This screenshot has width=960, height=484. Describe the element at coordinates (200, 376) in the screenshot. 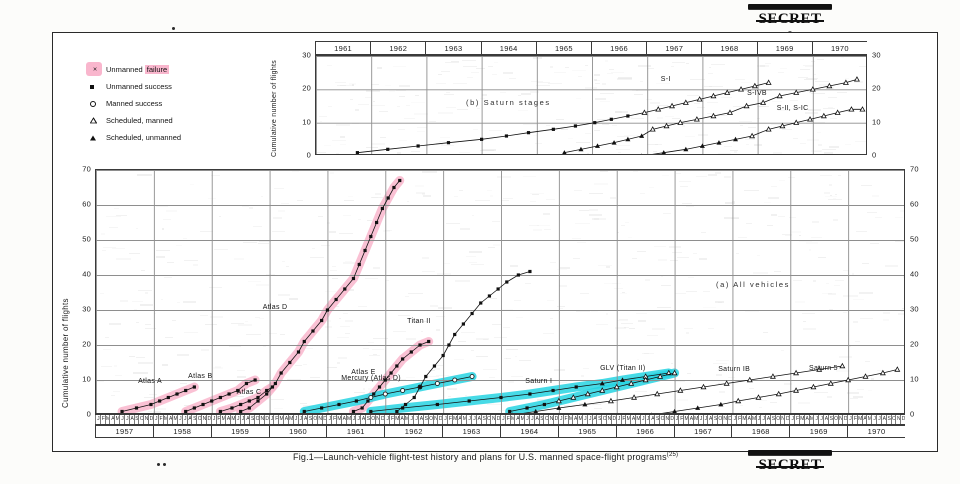

I see `main-series-label: Atlas B` at that location.